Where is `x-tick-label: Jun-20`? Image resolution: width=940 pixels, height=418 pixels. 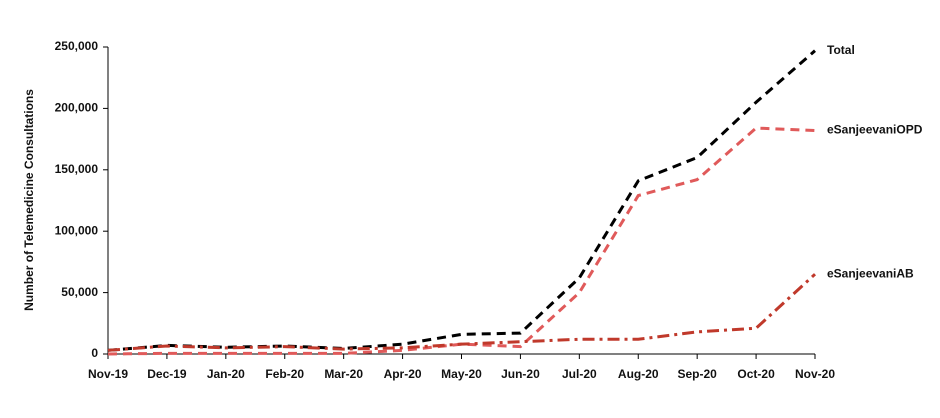 x-tick-label: Jun-20 is located at coordinates (520, 374).